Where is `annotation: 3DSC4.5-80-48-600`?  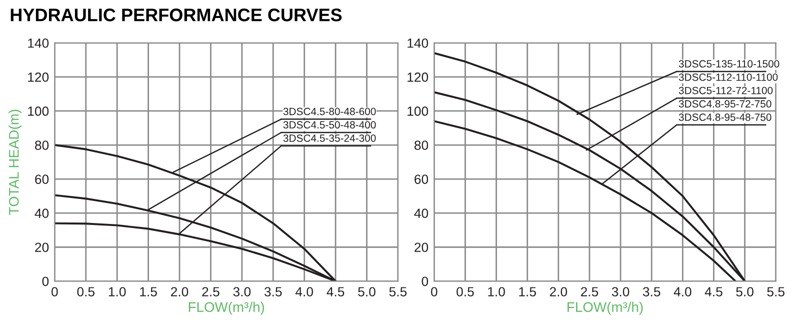 annotation: 3DSC4.5-80-48-600 is located at coordinates (329, 112).